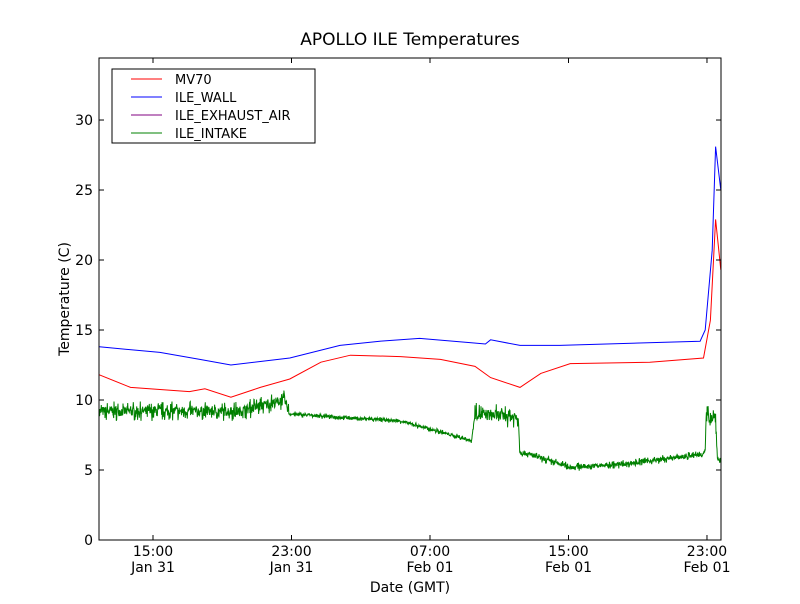 This screenshot has height=604, width=800. Describe the element at coordinates (84, 261) in the screenshot. I see `y-tick-label: 20` at that location.